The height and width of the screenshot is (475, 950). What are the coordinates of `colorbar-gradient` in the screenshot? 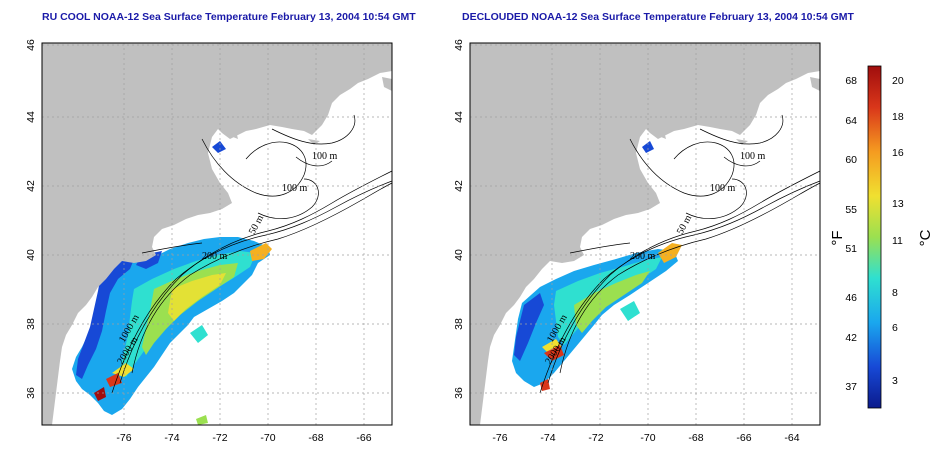 It's located at (874, 237).